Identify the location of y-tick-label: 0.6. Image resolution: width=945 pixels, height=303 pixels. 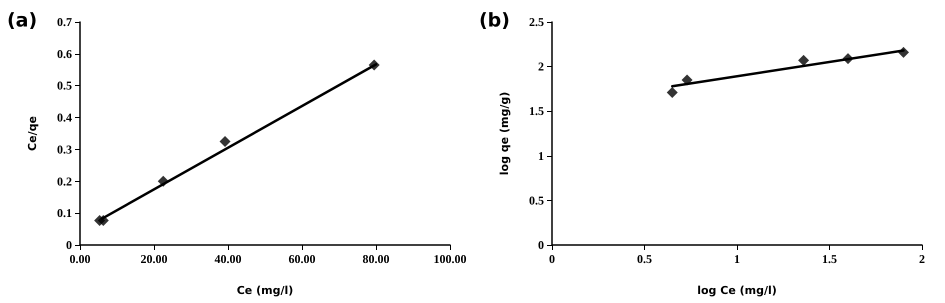
(64, 53).